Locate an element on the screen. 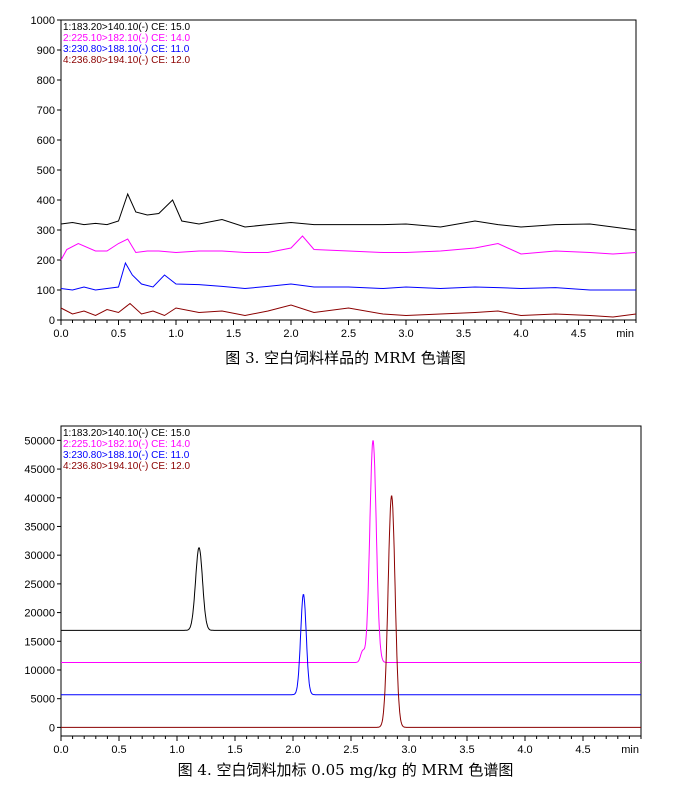 The image size is (691, 789). y-tick-label: 15000 is located at coordinates (39, 642).